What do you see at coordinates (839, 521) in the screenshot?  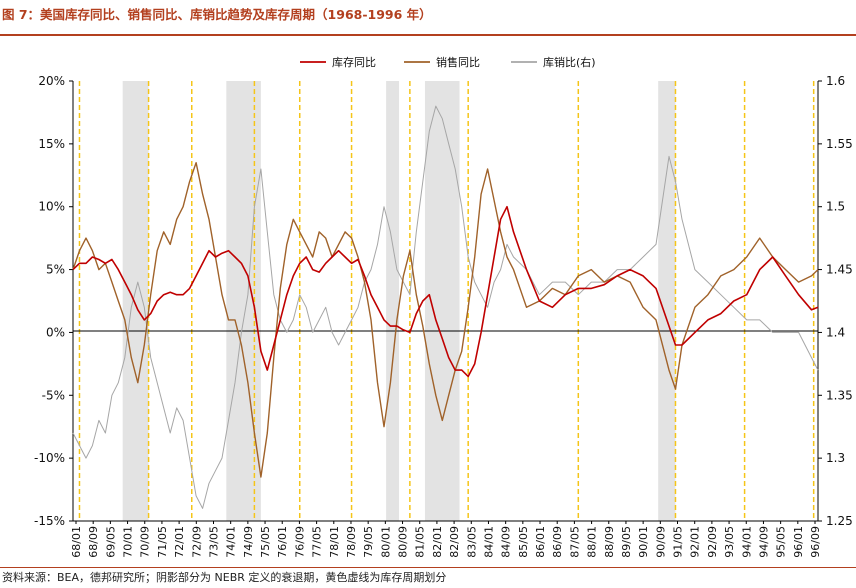 I see `right-tick-label: 1.25` at bounding box center [839, 521].